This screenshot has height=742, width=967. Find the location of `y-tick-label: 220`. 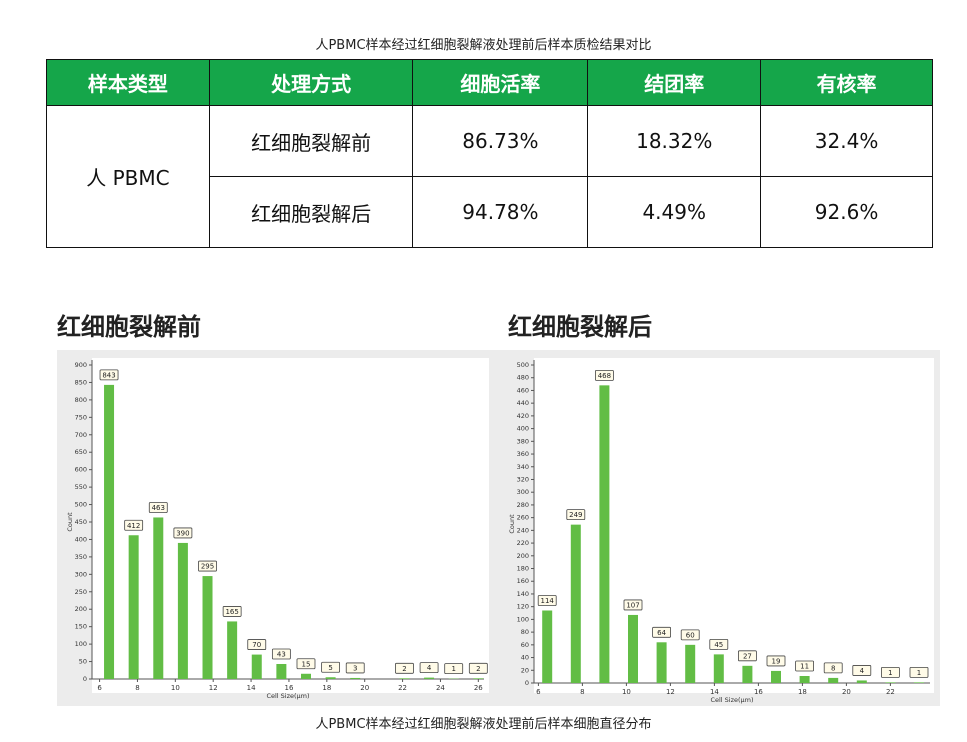

y-tick-label: 220 is located at coordinates (523, 543).